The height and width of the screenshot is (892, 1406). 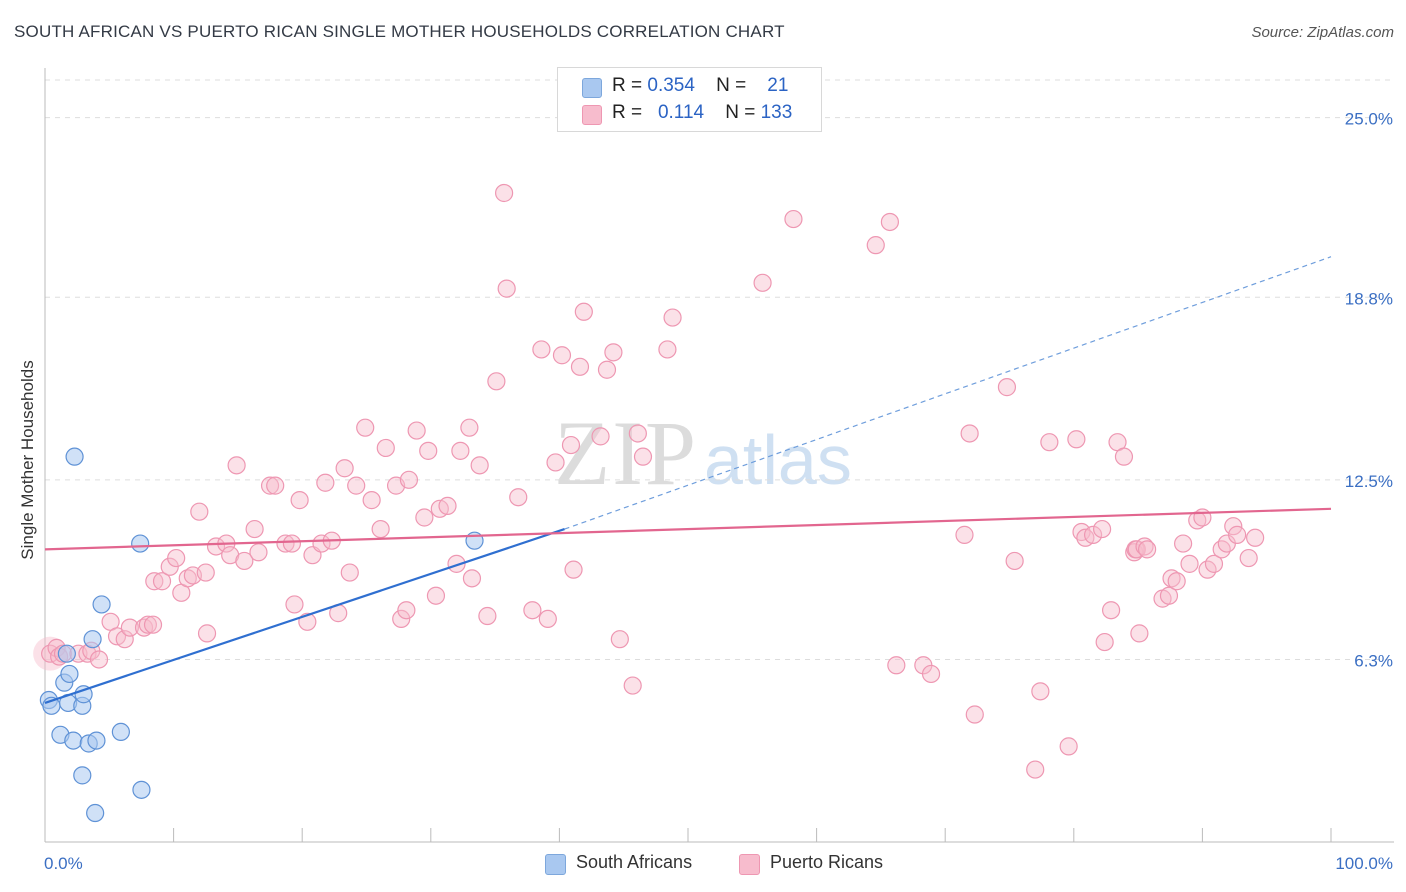 What do you see at coordinates (778, 85) in the screenshot?
I see `legend-n-value-south-africans: 21` at bounding box center [778, 85].